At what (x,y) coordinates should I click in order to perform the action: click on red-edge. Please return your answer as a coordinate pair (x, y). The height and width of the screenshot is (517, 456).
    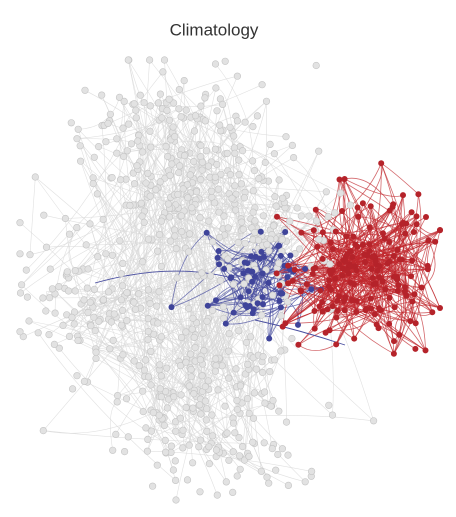
    Looking at the image, I should click on (304, 290).